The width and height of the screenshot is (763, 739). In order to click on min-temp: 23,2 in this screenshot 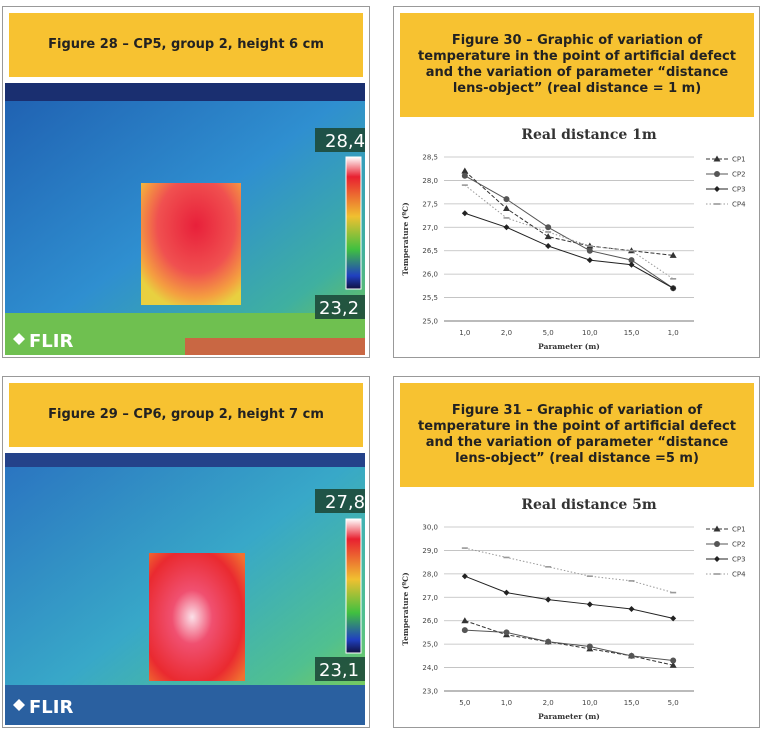, I will do `click(339, 308)`.